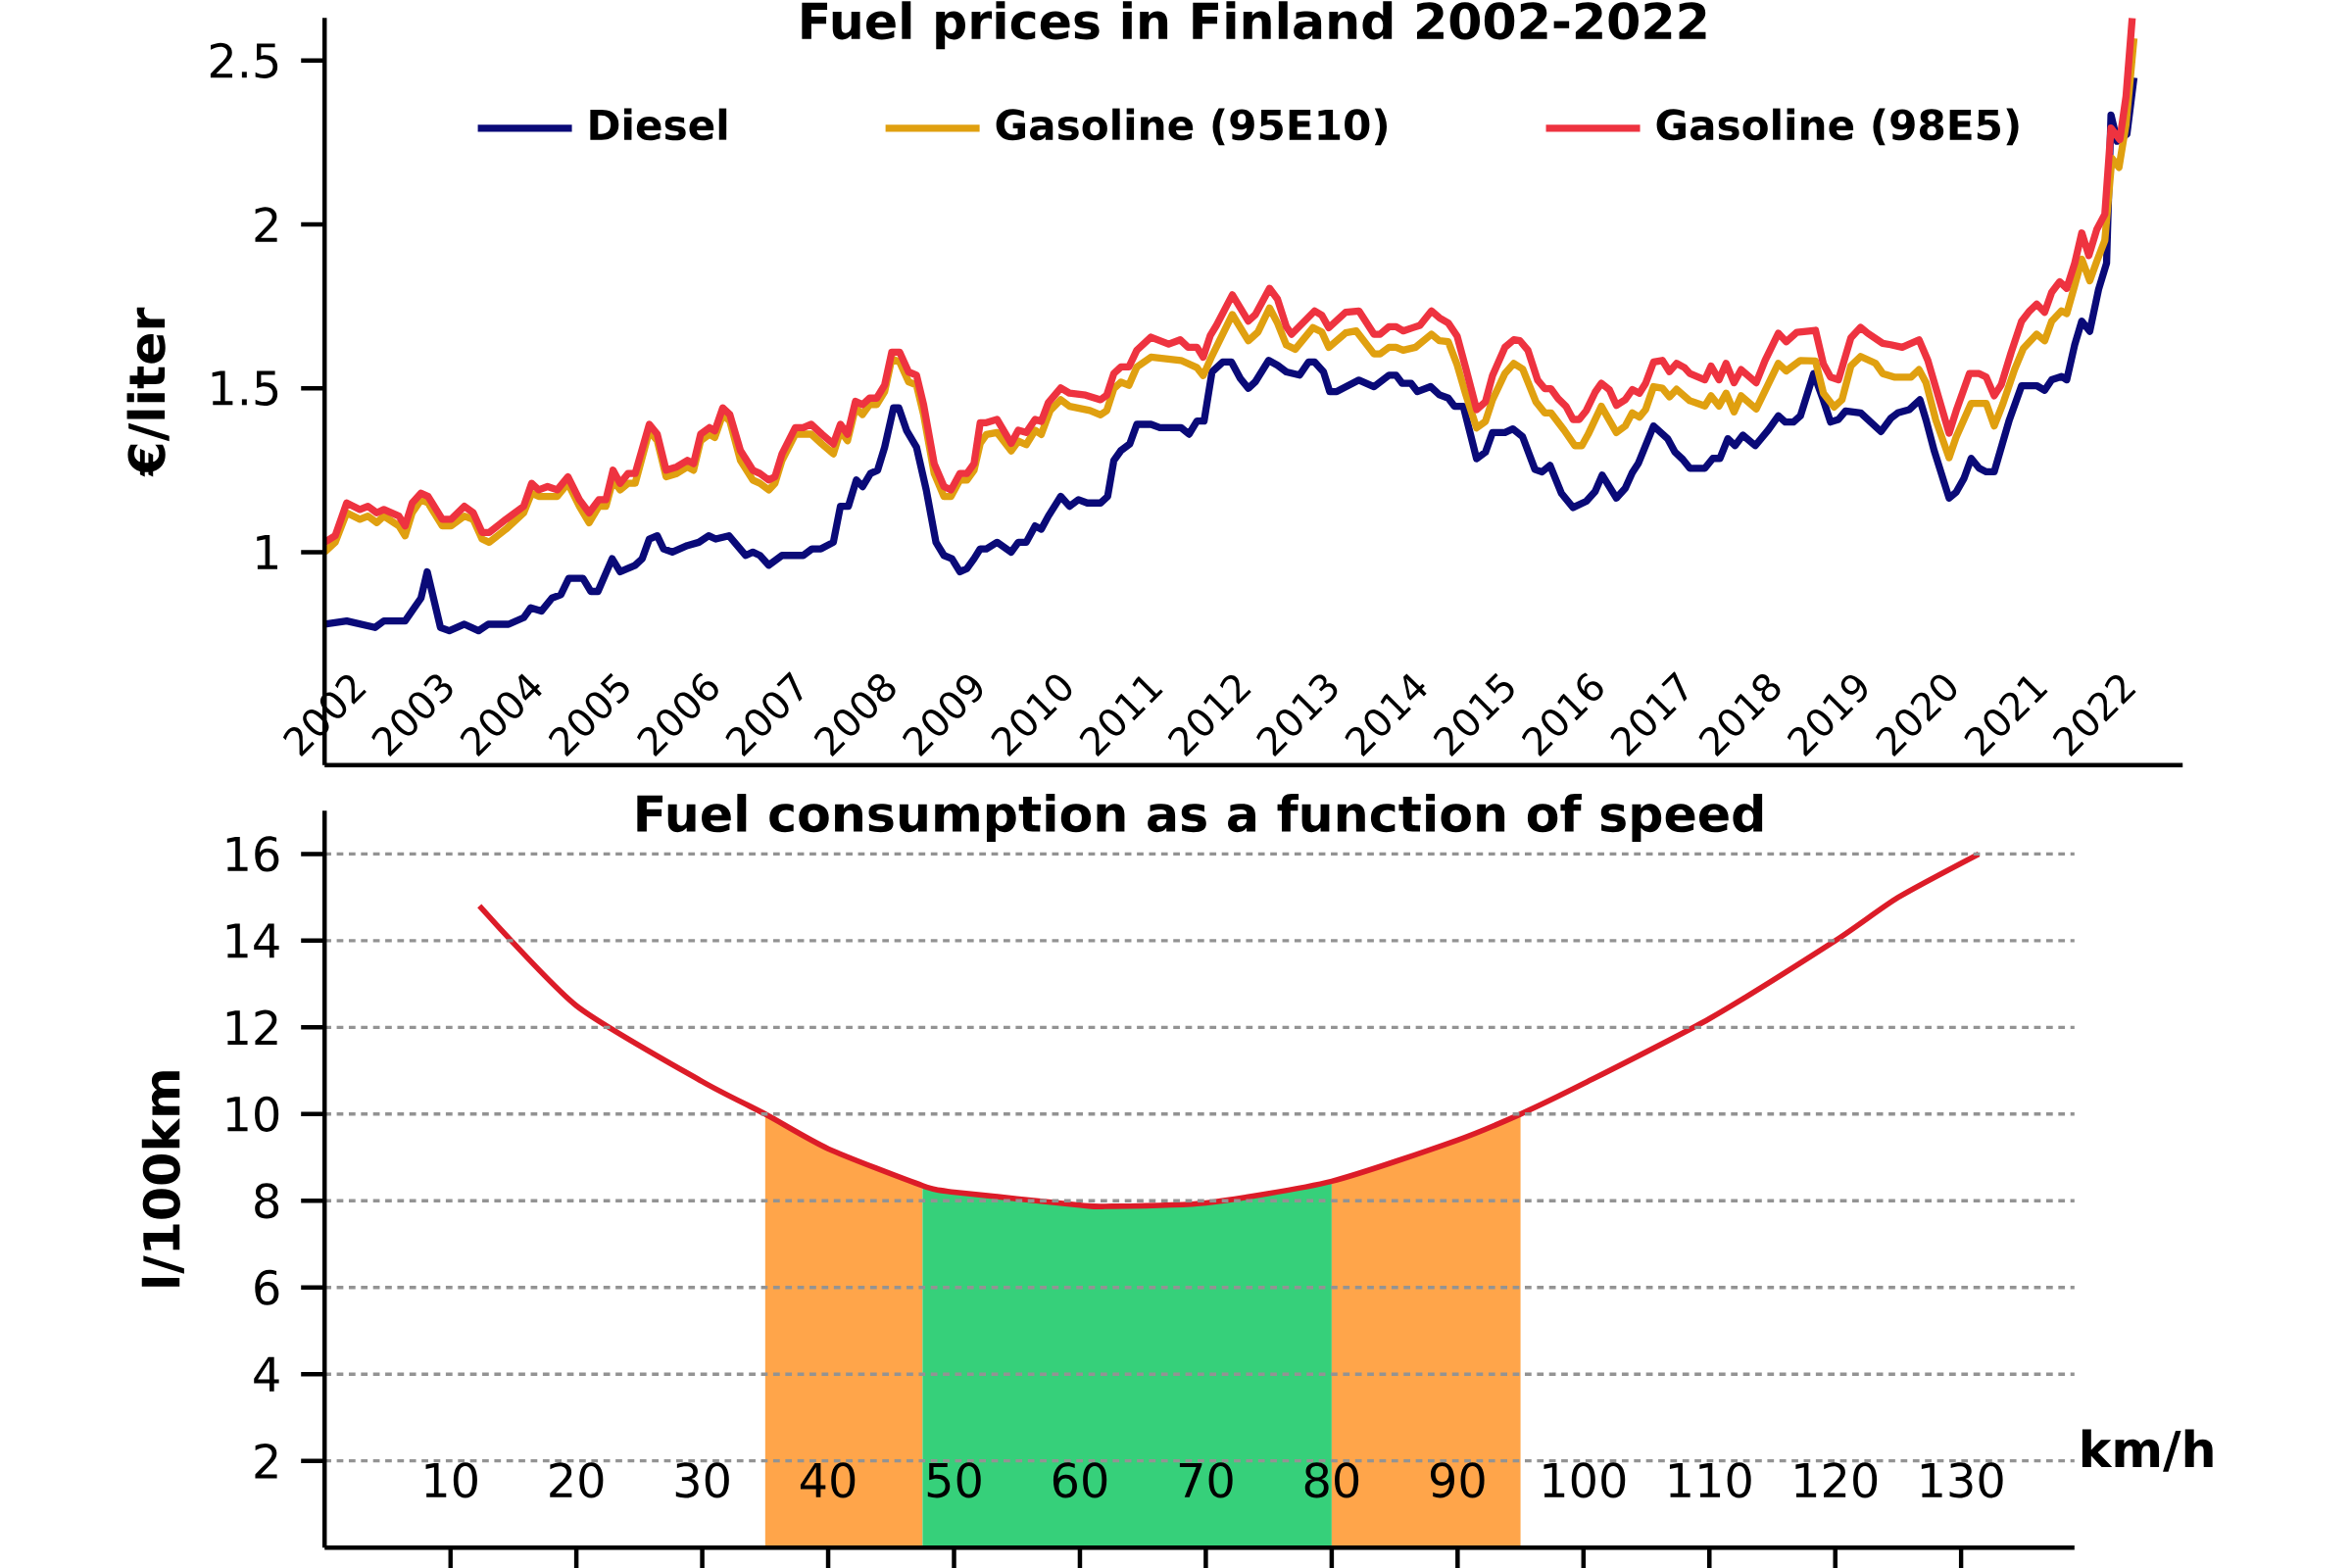 This screenshot has height=1568, width=2352. I want to click on x-tick-label: 130, so click(1962, 1480).